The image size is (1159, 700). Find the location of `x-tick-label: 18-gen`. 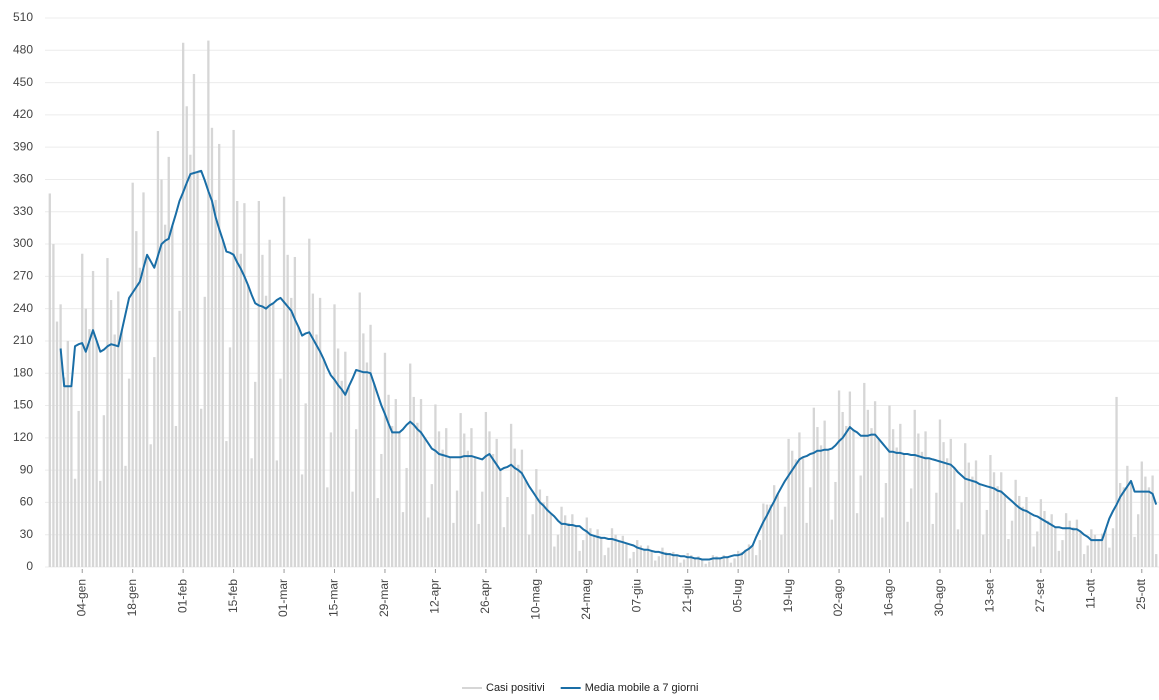

x-tick-label: 18-gen is located at coordinates (132, 597).